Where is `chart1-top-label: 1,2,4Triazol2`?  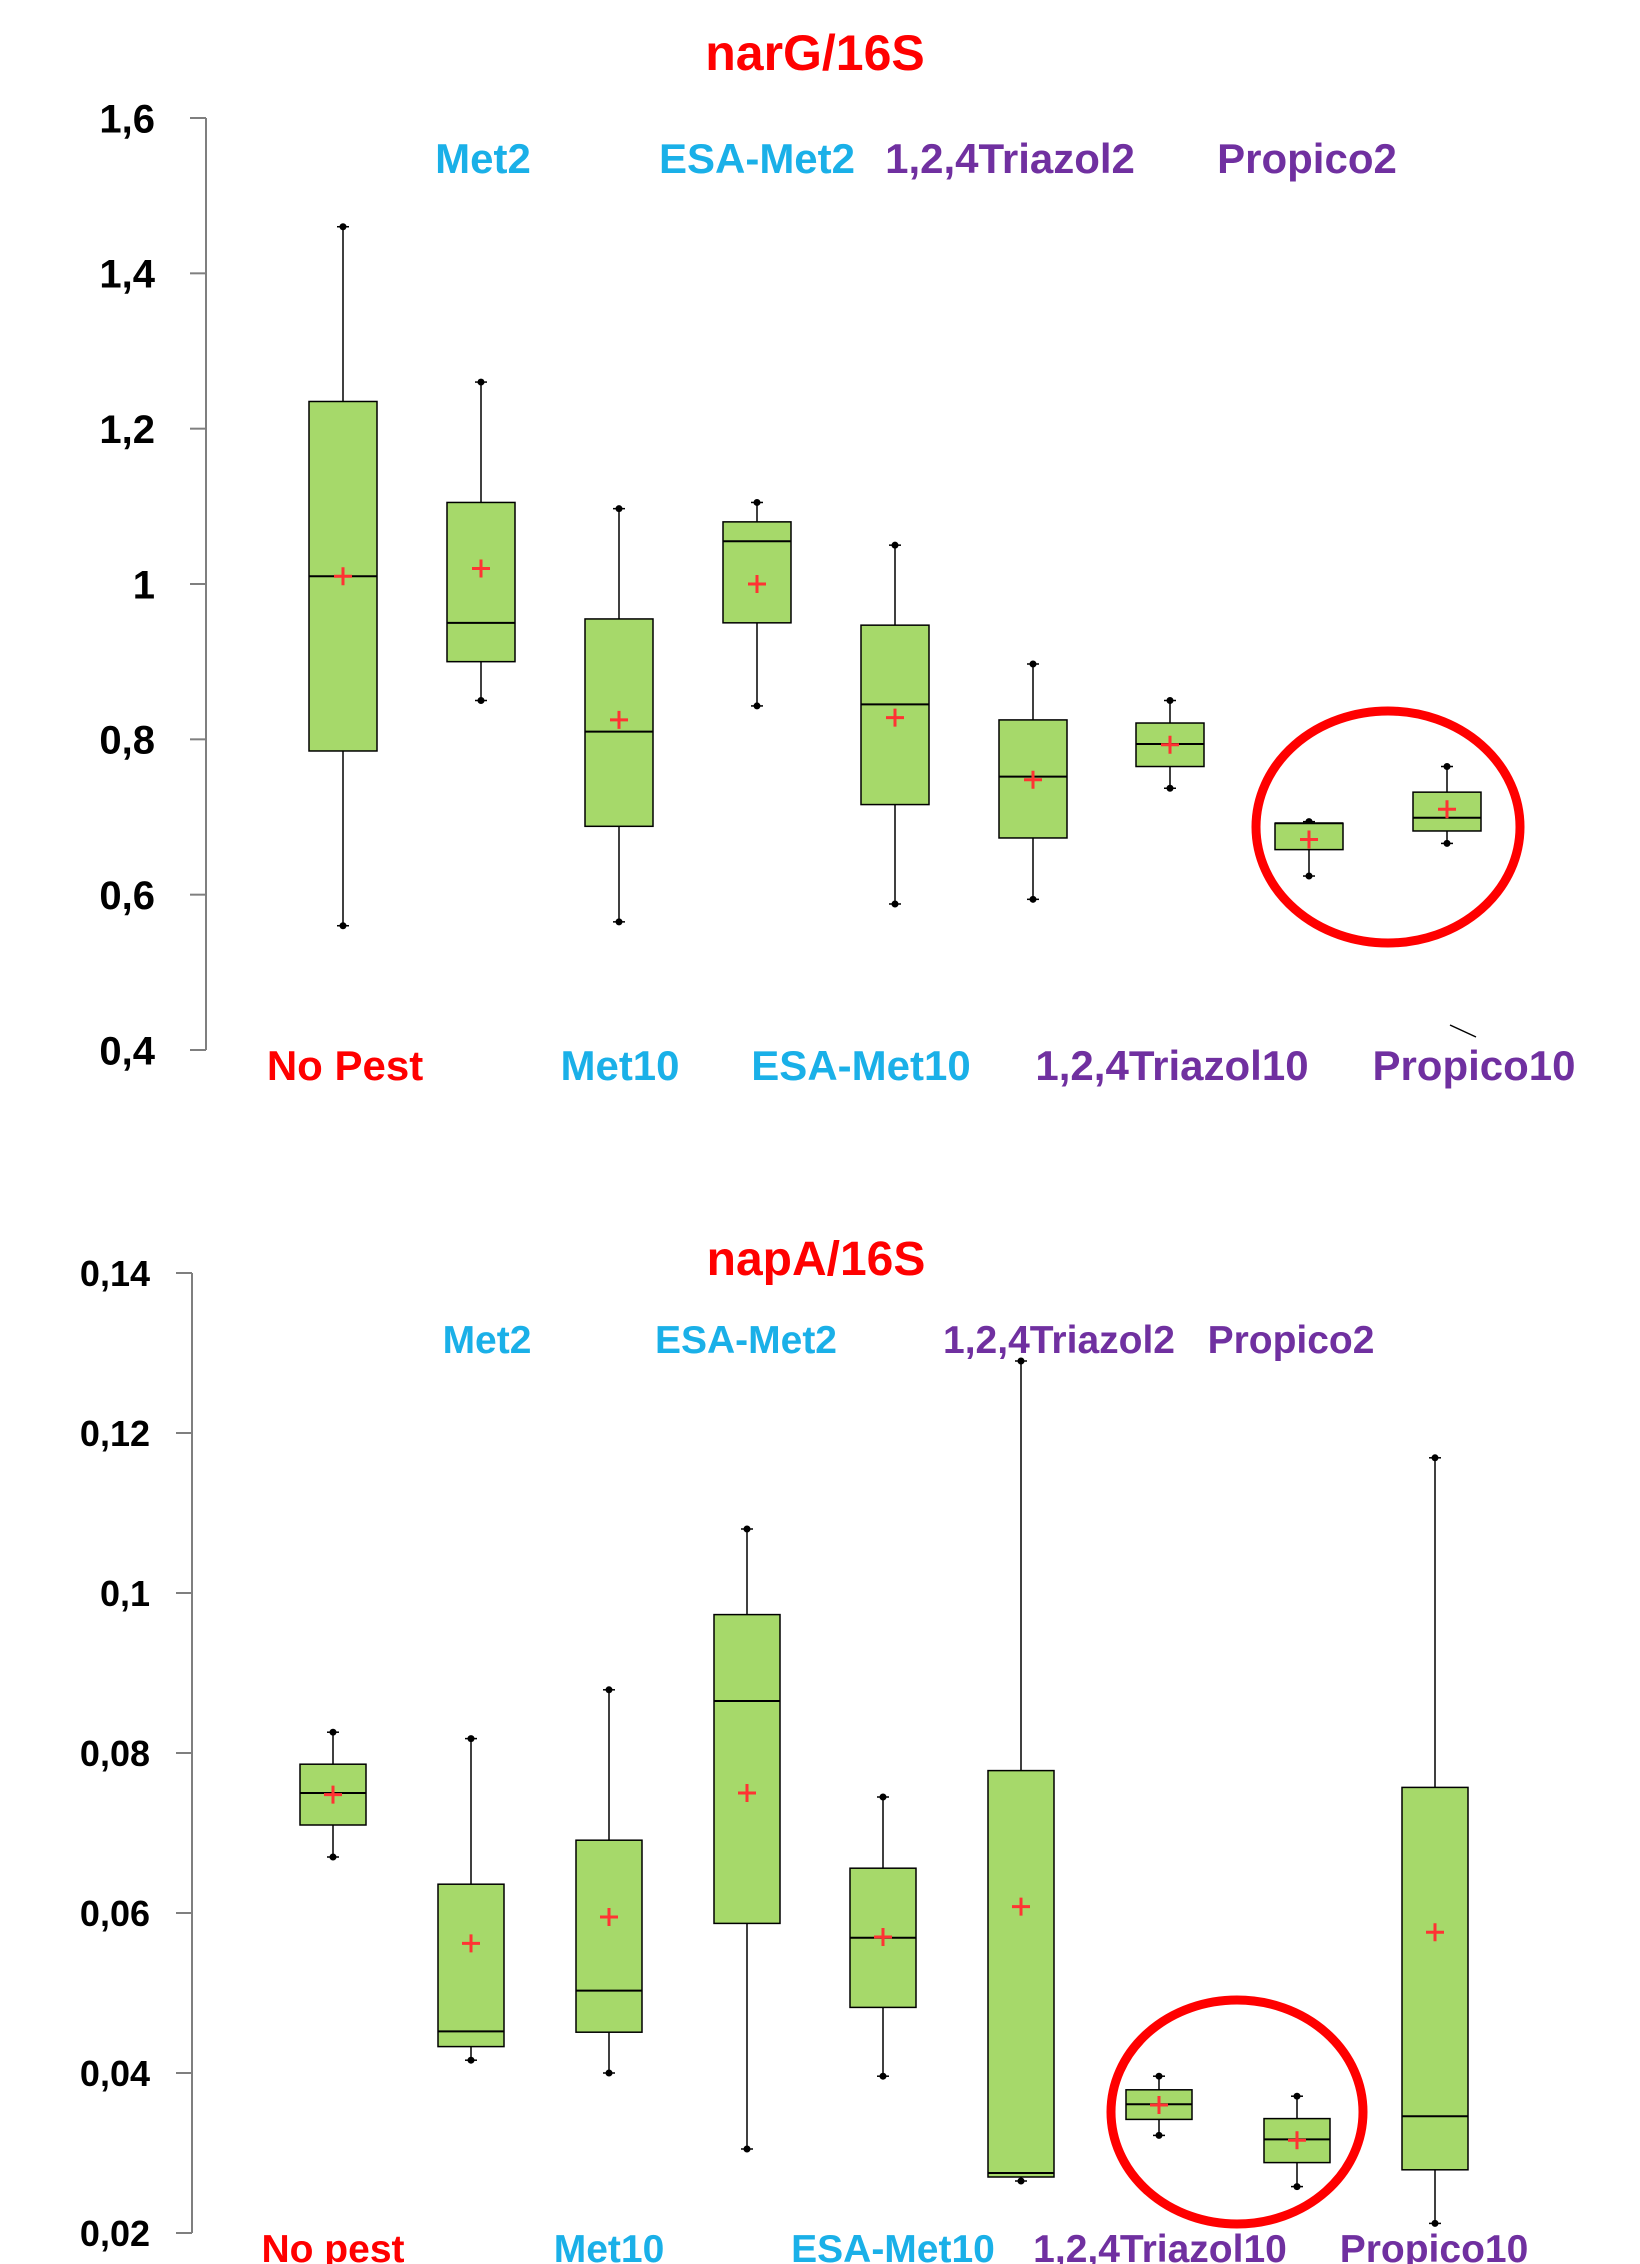
chart1-top-label: 1,2,4Triazol2 is located at coordinates (1010, 158).